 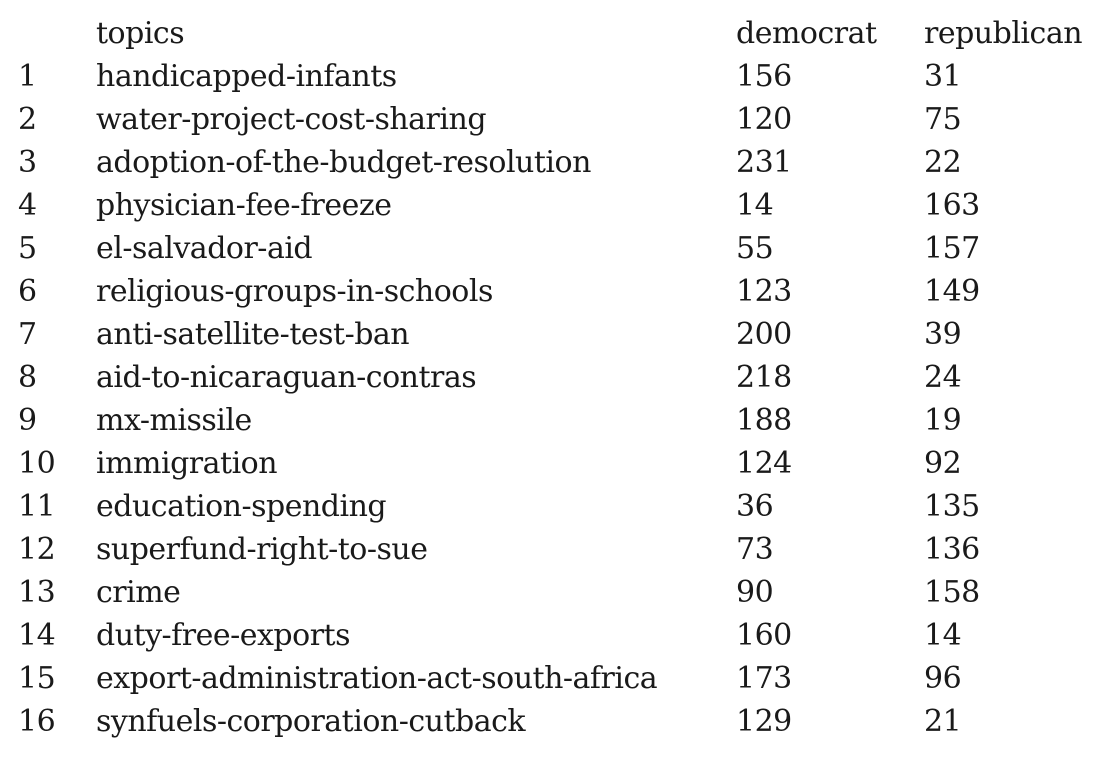 What do you see at coordinates (943, 721) in the screenshot?
I see `republican-count: 21` at bounding box center [943, 721].